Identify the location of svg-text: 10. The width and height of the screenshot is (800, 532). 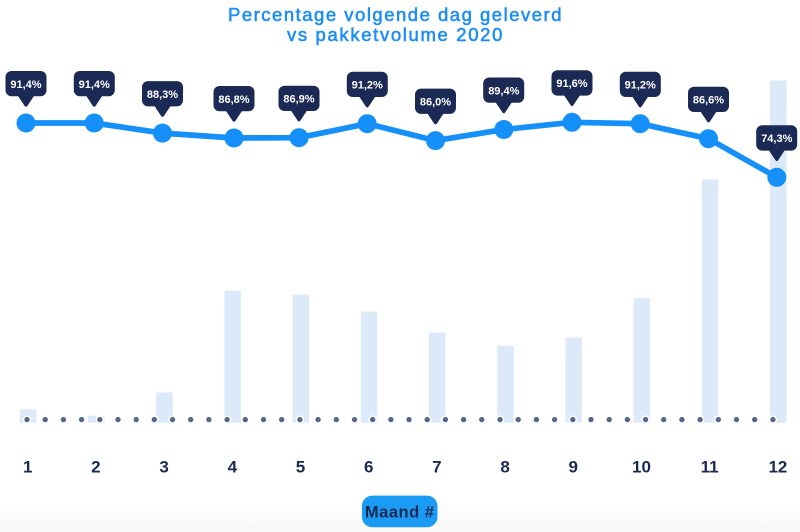
(641, 466).